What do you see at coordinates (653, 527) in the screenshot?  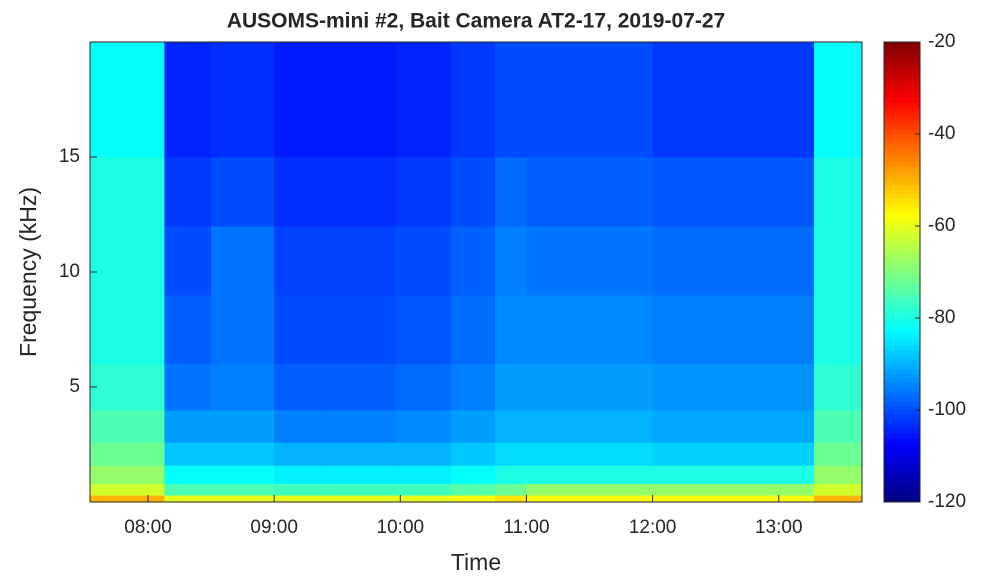 I see `x-tick-label: 12:00` at bounding box center [653, 527].